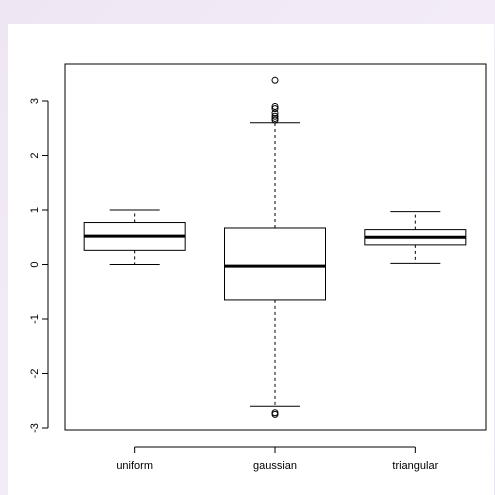 The height and width of the screenshot is (495, 495). Describe the element at coordinates (35, 155) in the screenshot. I see `y-tick-label: 2` at that location.